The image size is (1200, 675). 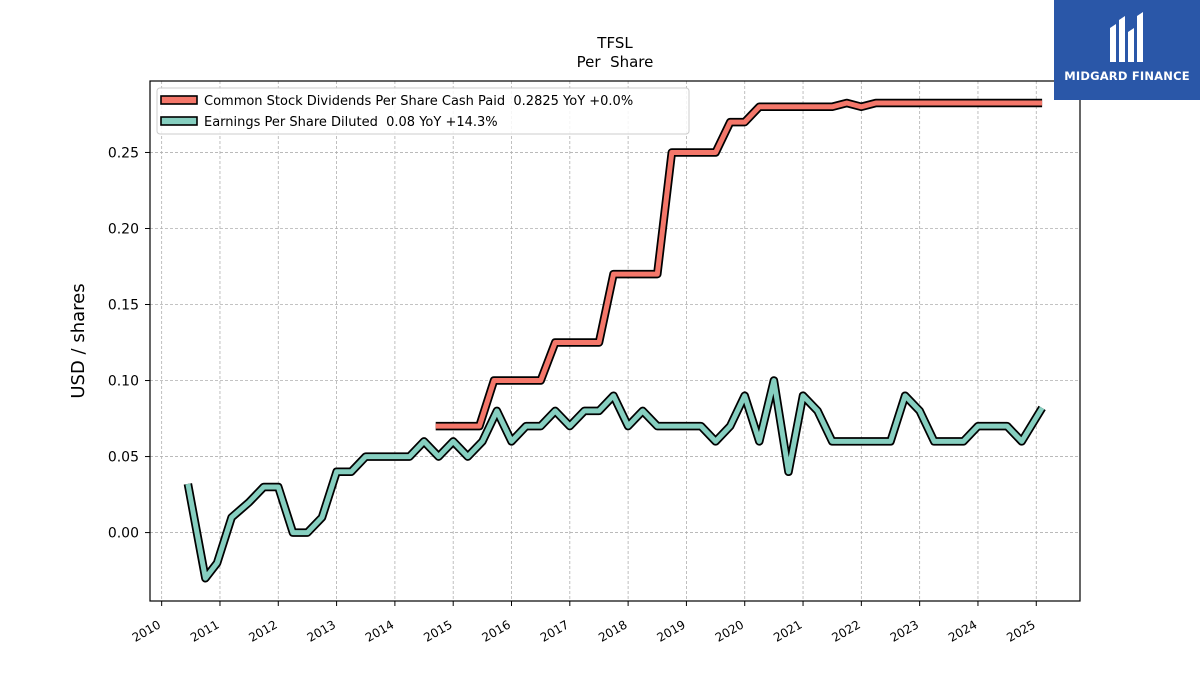 I want to click on y-axis-label: USD / shares, so click(x=78, y=340).